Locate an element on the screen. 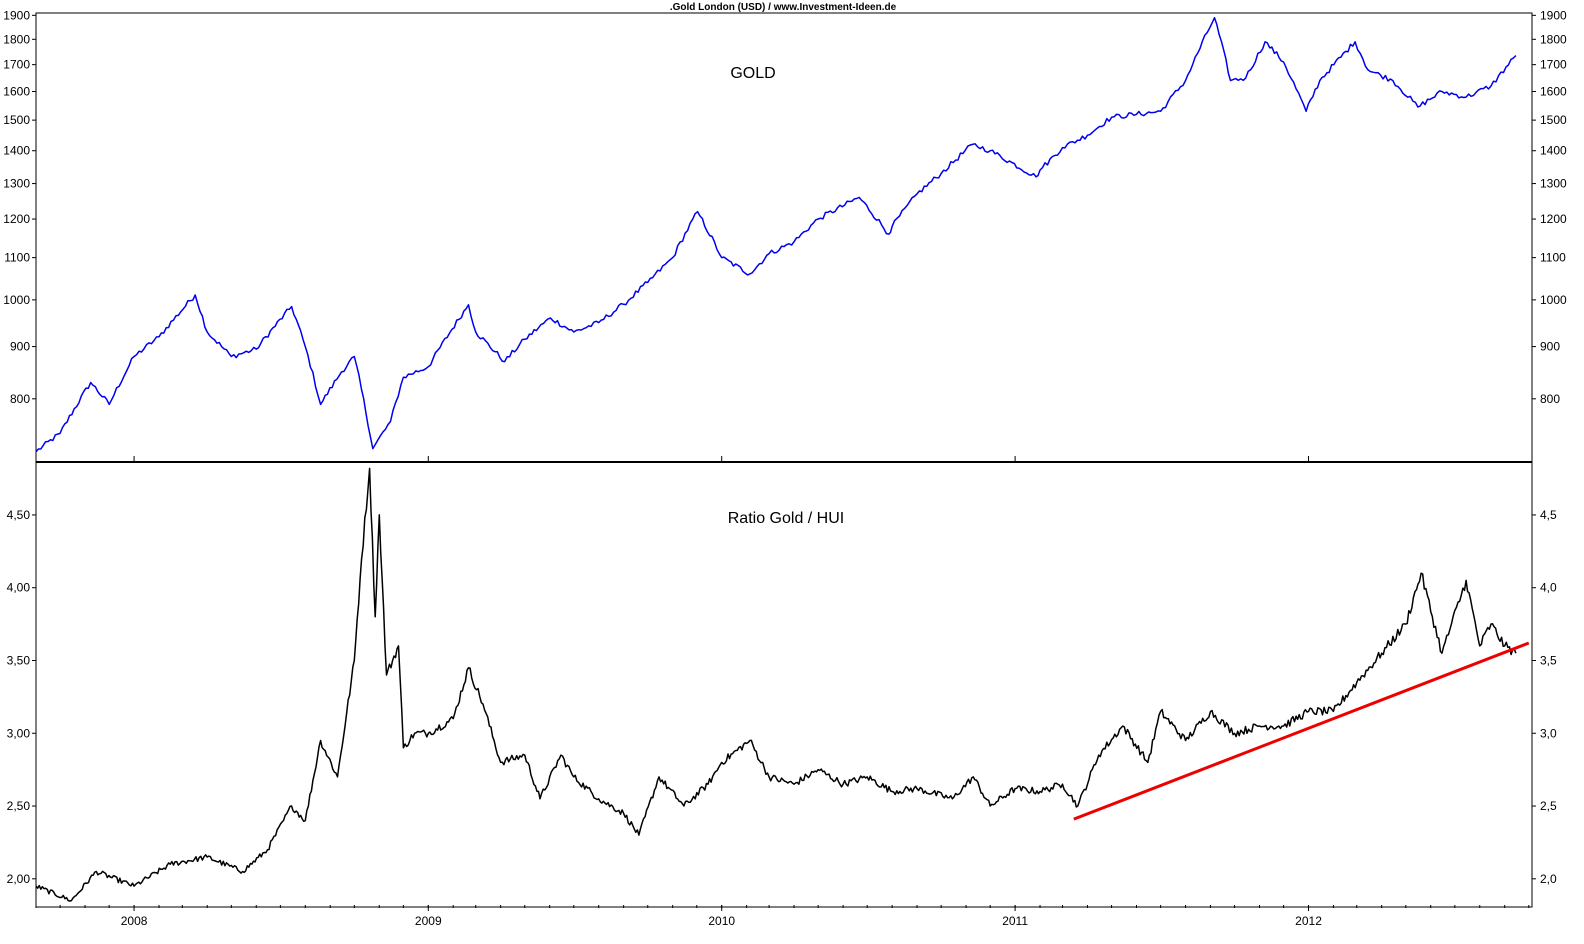 The height and width of the screenshot is (944, 1584). gold-y-tick-label-left: 1400 is located at coordinates (16, 151).